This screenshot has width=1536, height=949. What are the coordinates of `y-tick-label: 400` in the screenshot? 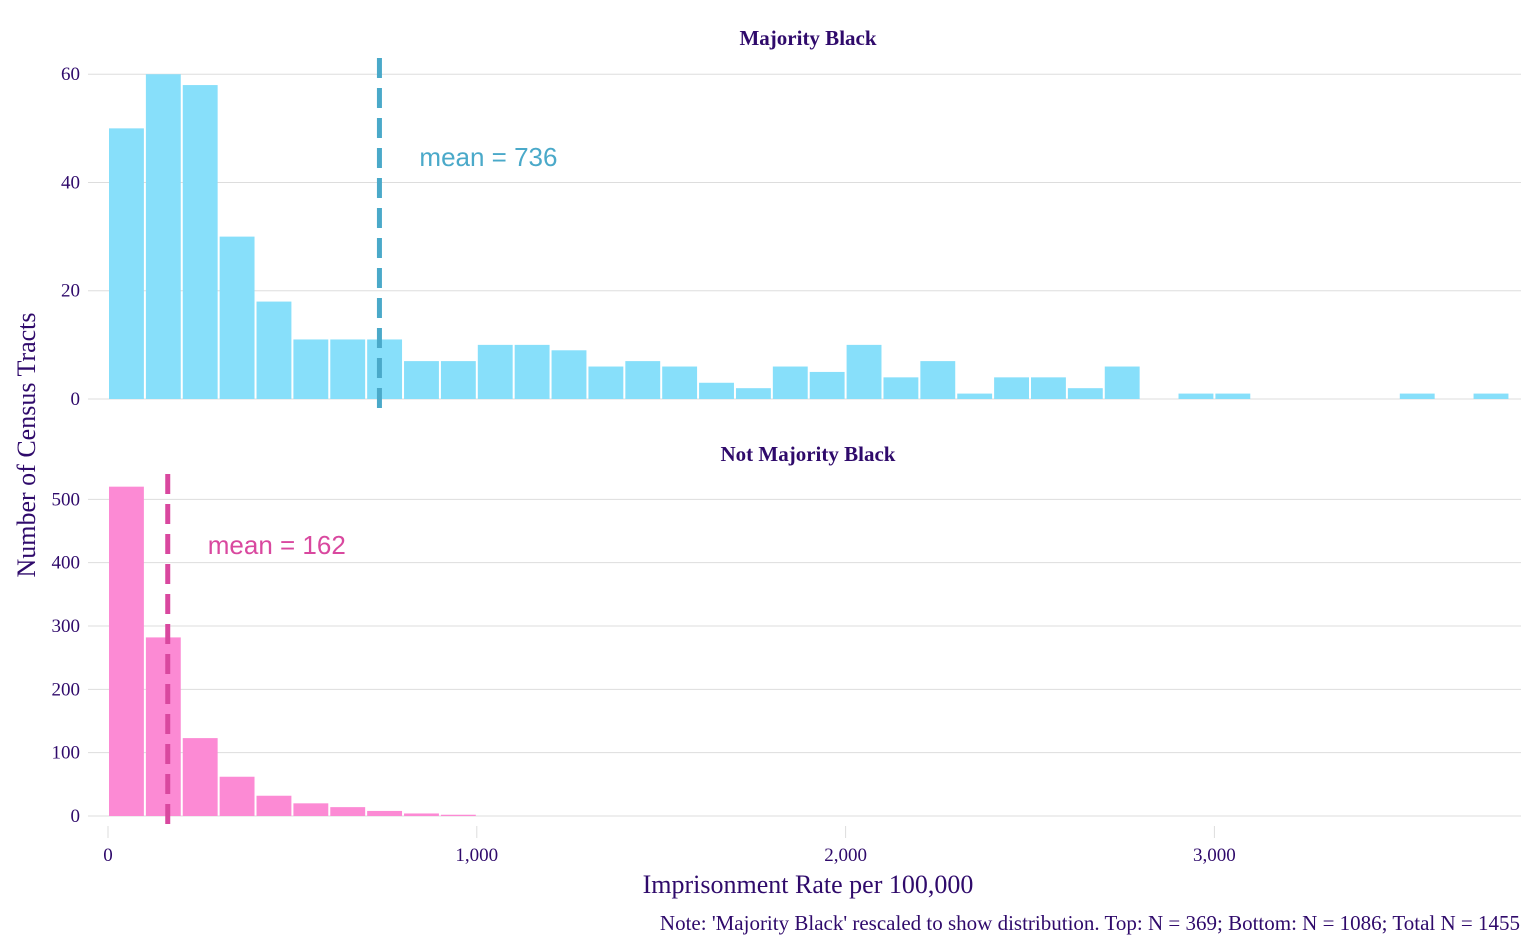 It's located at (66, 563).